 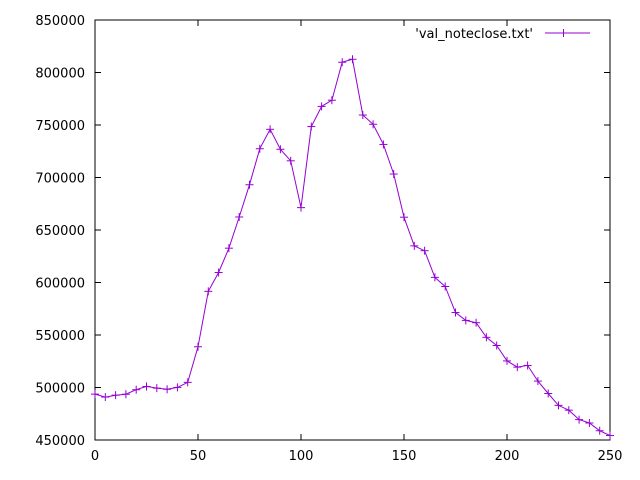 I want to click on y-tick-label: 650000, so click(x=60, y=231).